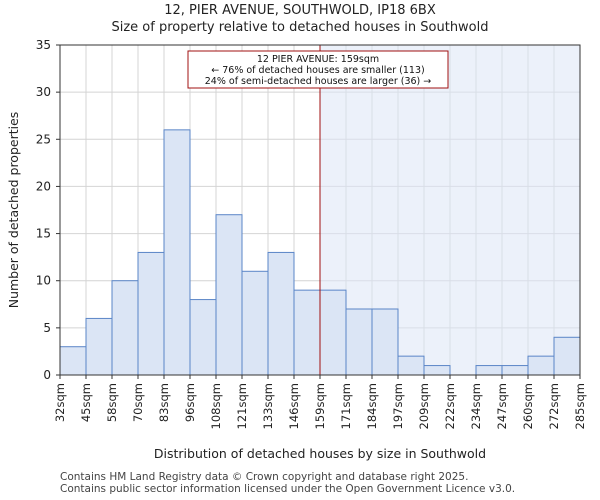 The width and height of the screenshot is (600, 500). I want to click on x-tick-label: 133sqm, so click(268, 406).